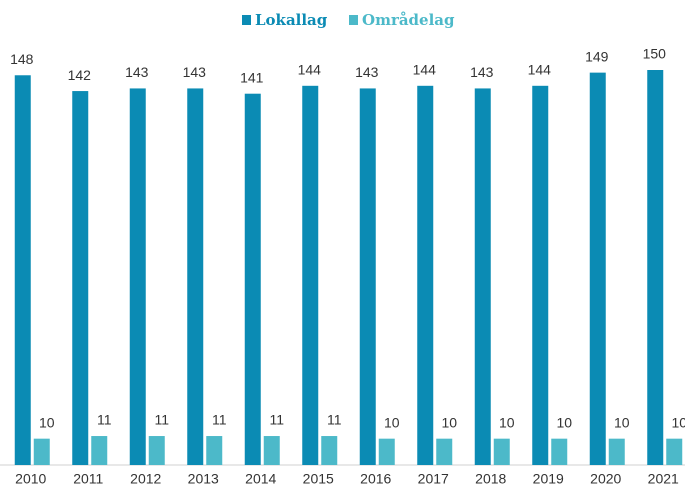 The height and width of the screenshot is (493, 685). What do you see at coordinates (203, 479) in the screenshot?
I see `x-tick-label: 2013` at bounding box center [203, 479].